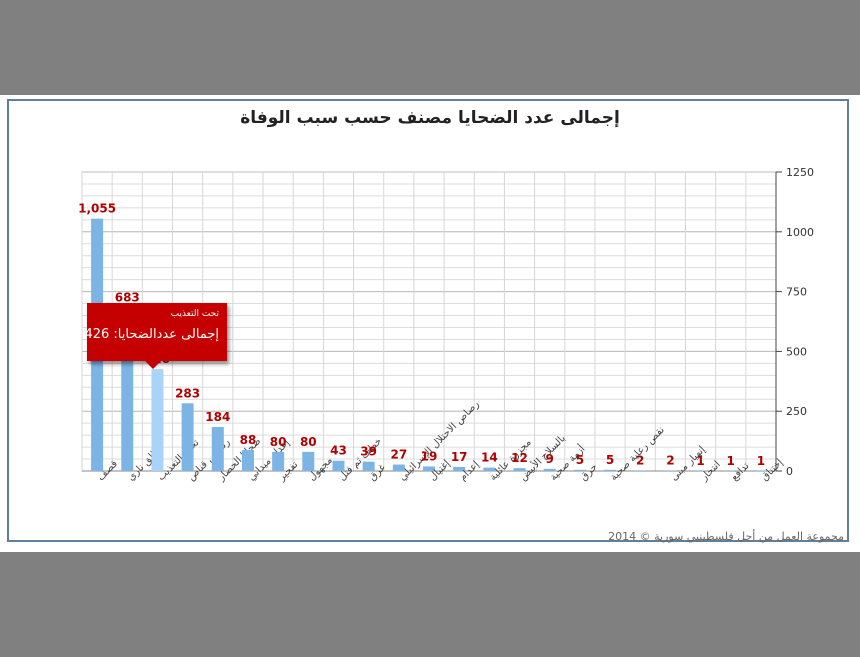  I want to click on y-tick-label: 500, so click(796, 351).